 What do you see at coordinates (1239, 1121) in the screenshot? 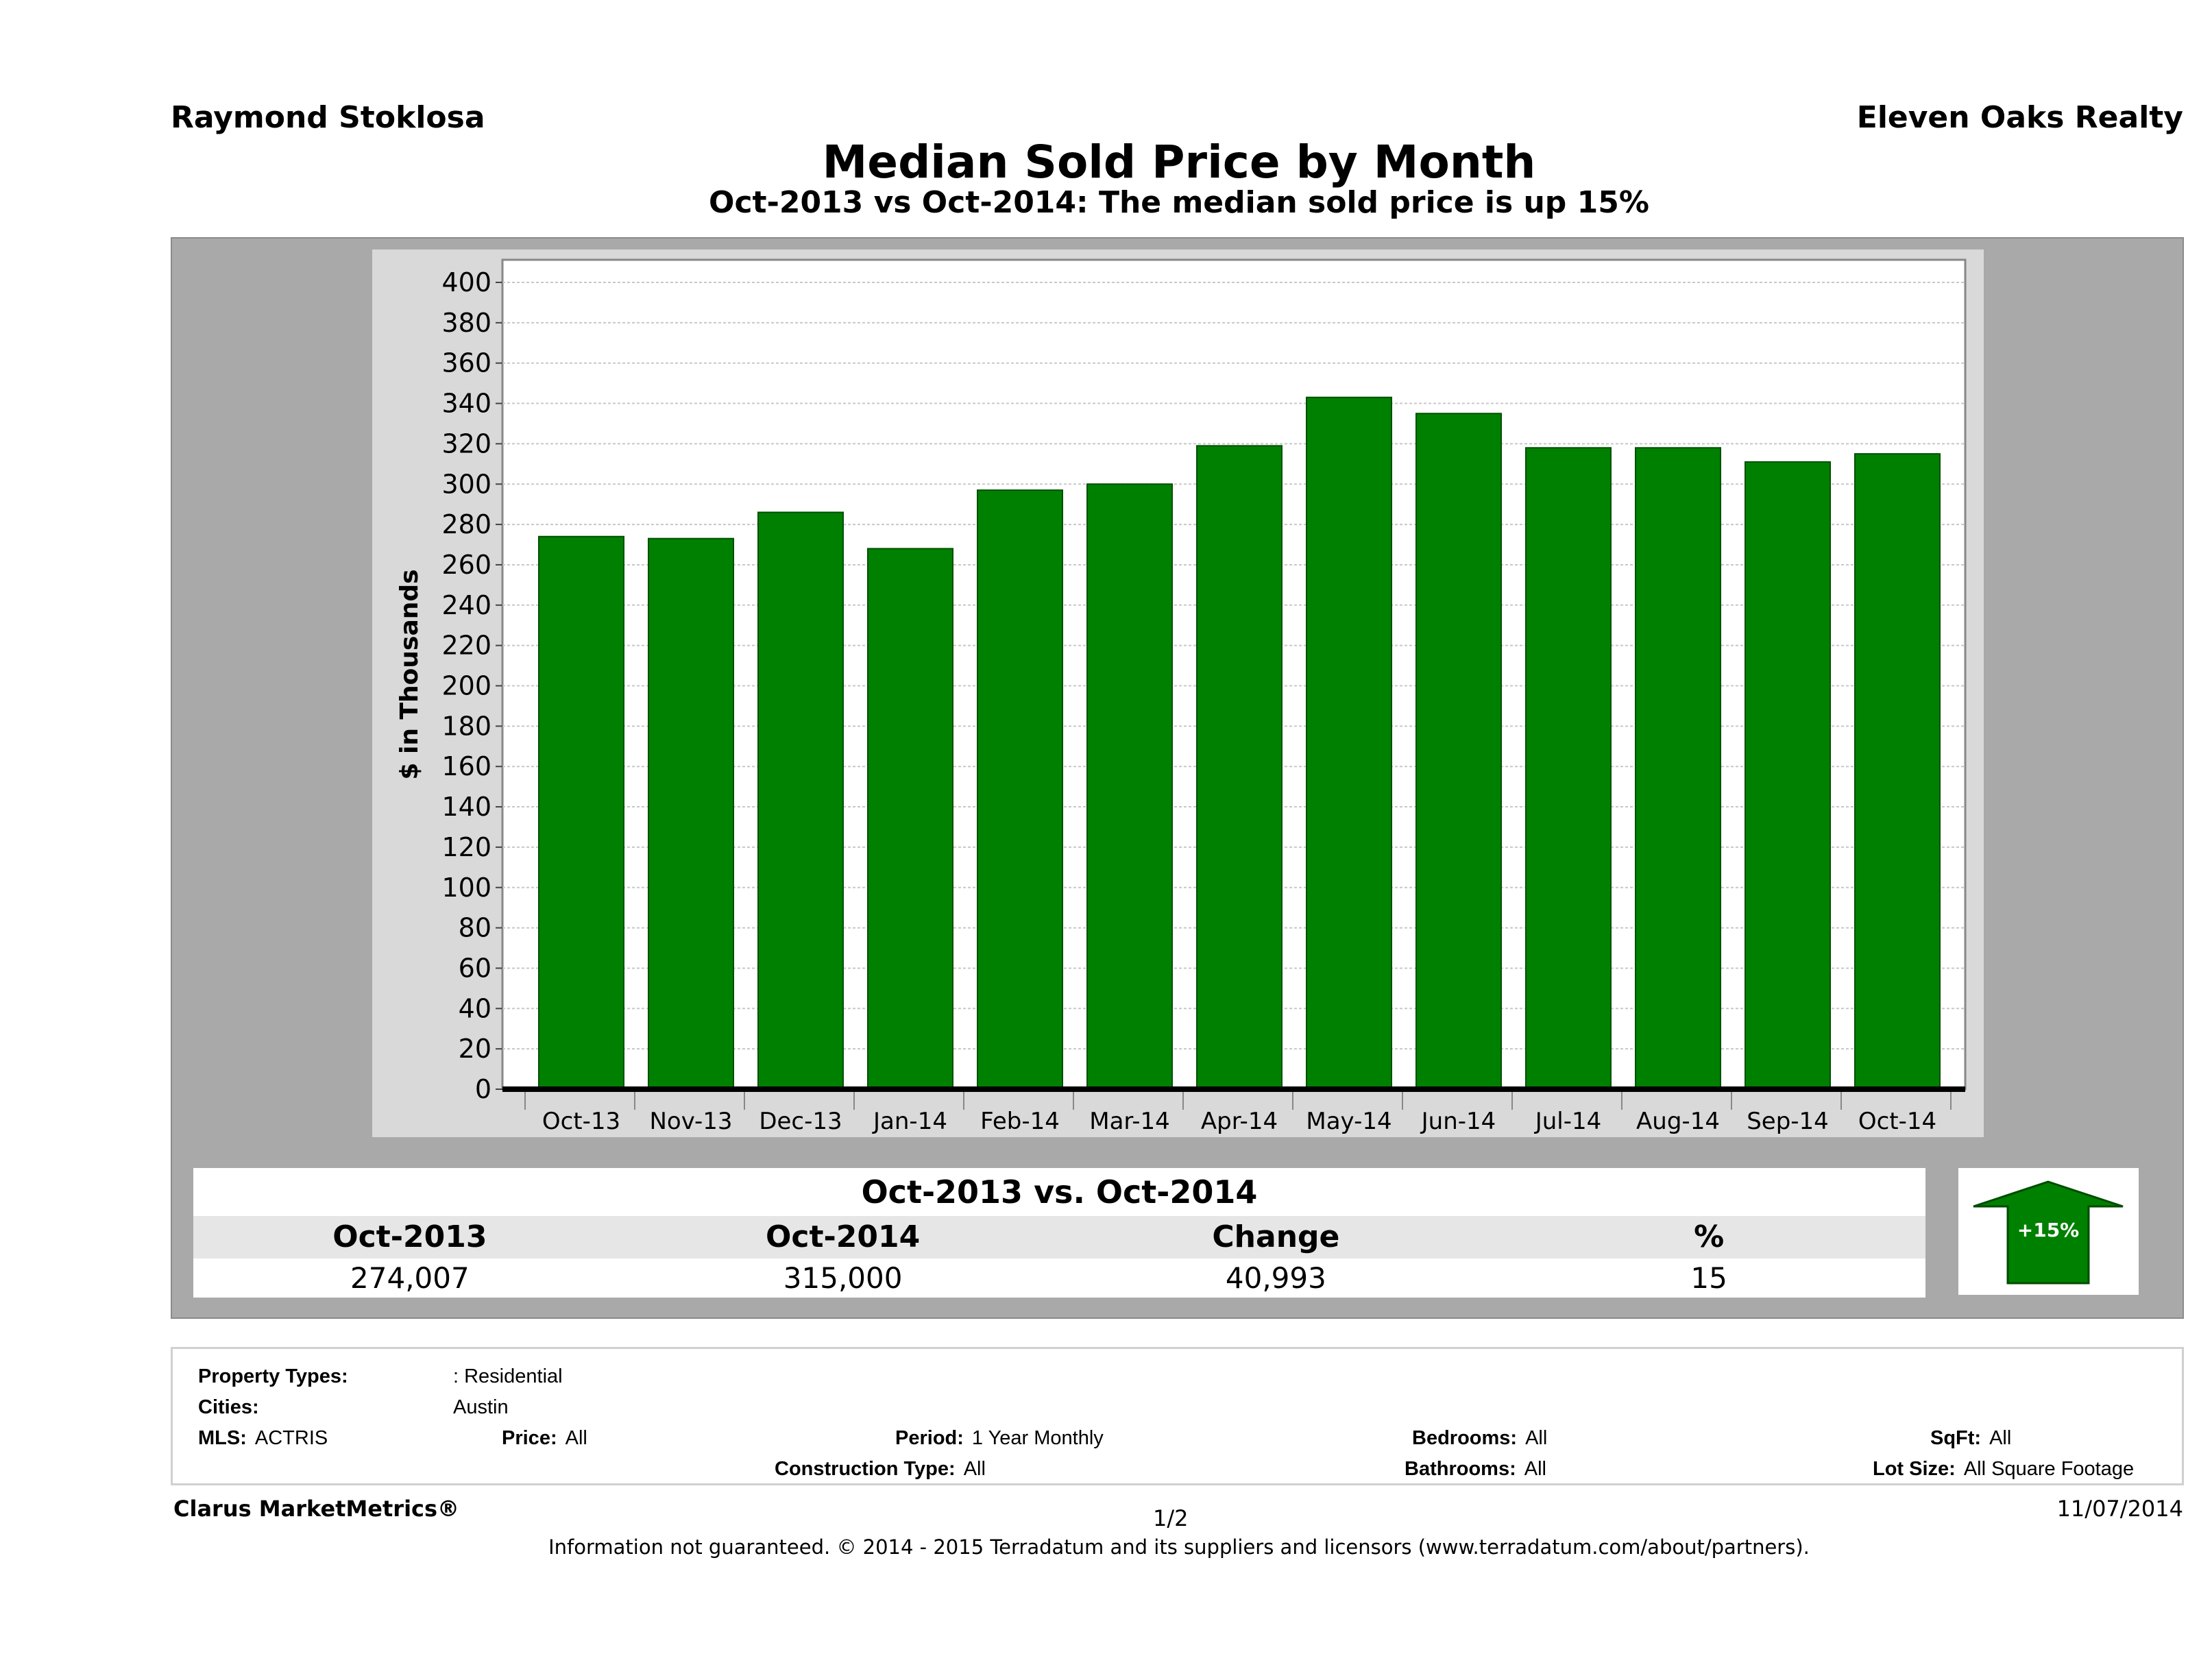
I see `x-tick-label: Apr-14` at bounding box center [1239, 1121].